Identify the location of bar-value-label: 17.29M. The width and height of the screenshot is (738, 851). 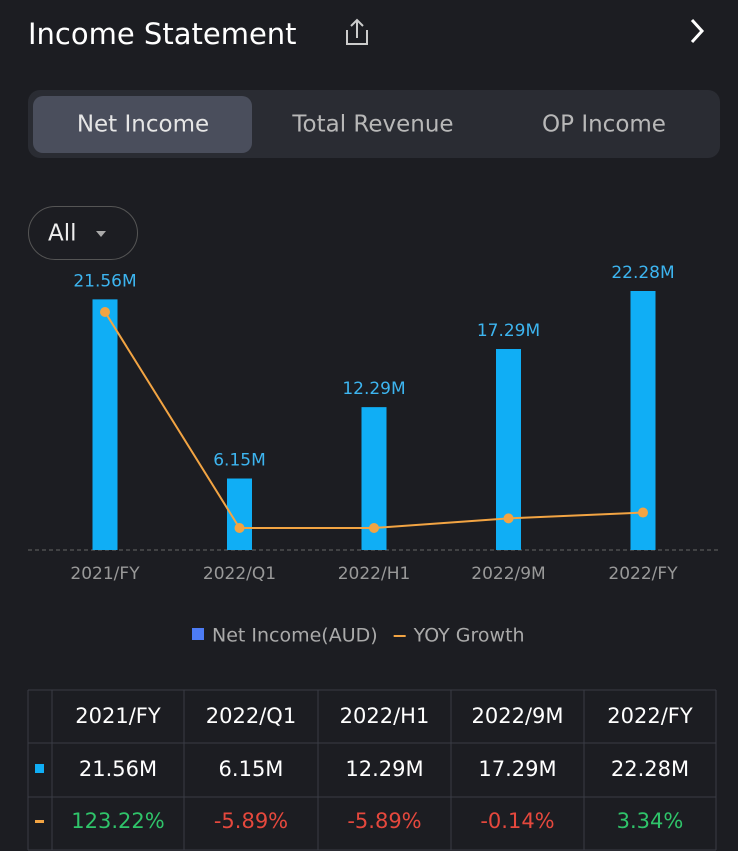
(508, 331).